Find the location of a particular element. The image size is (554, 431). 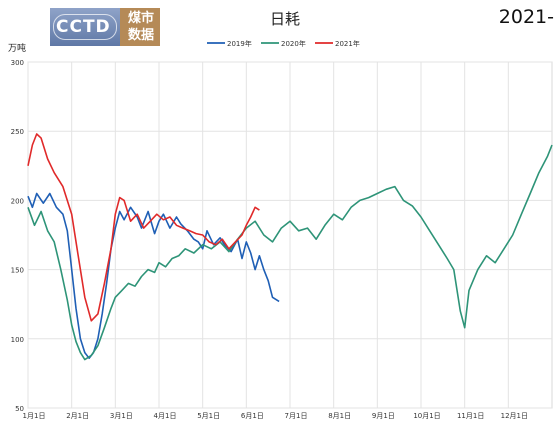

legend: 2019年 2020年 2021年 is located at coordinates (283, 43).